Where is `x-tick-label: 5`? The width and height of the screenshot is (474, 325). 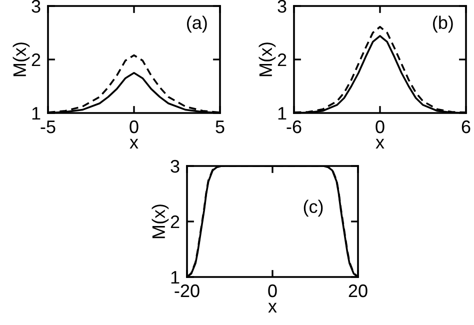 x-tick-label: 5 is located at coordinates (220, 127).